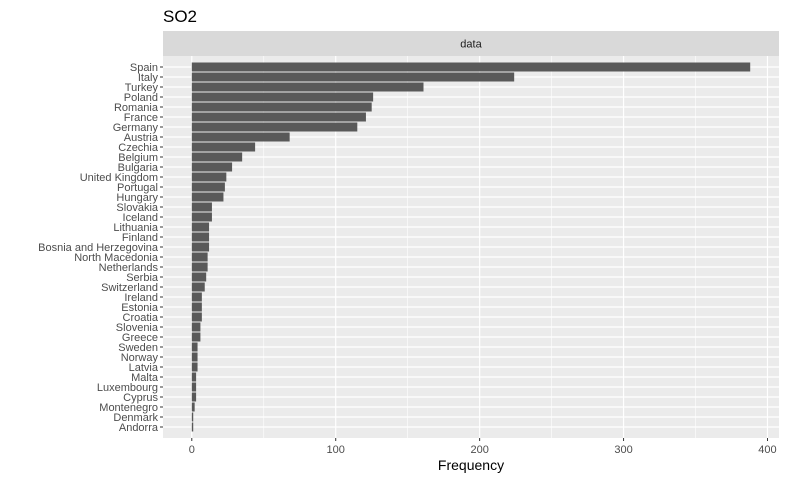  Describe the element at coordinates (141, 138) in the screenshot. I see `y-tick-label: Austria` at that location.